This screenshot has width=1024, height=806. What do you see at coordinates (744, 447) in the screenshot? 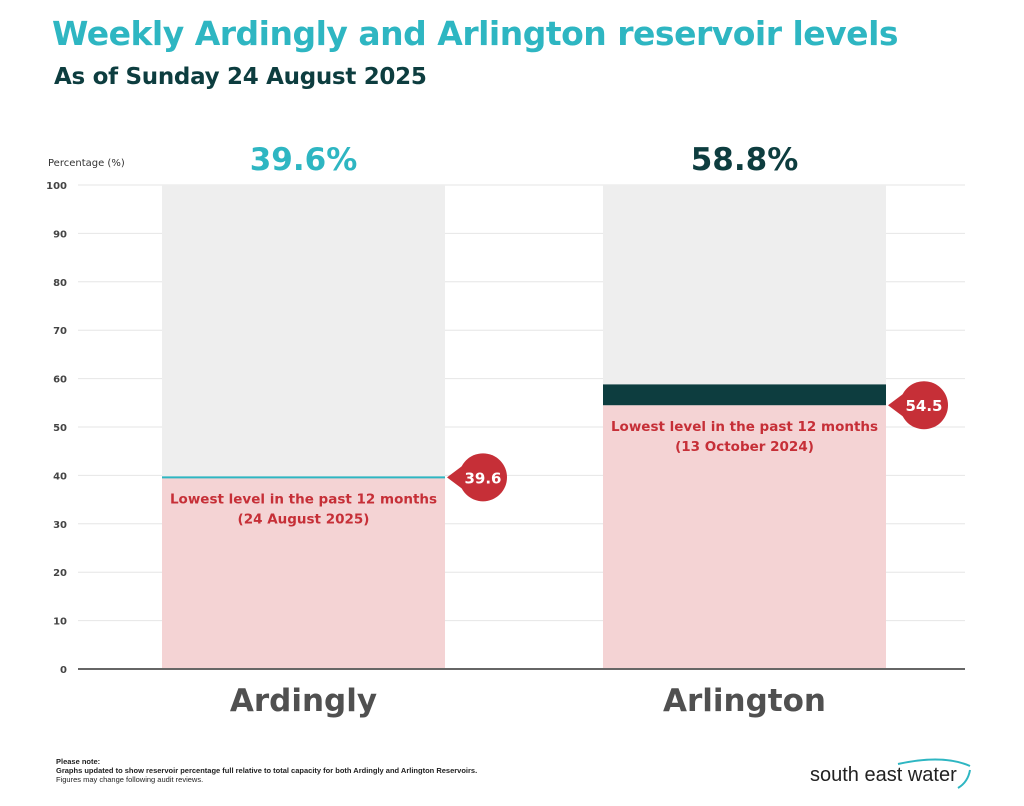
I see `lowest-level-date: (13 October 2024)` at bounding box center [744, 447].